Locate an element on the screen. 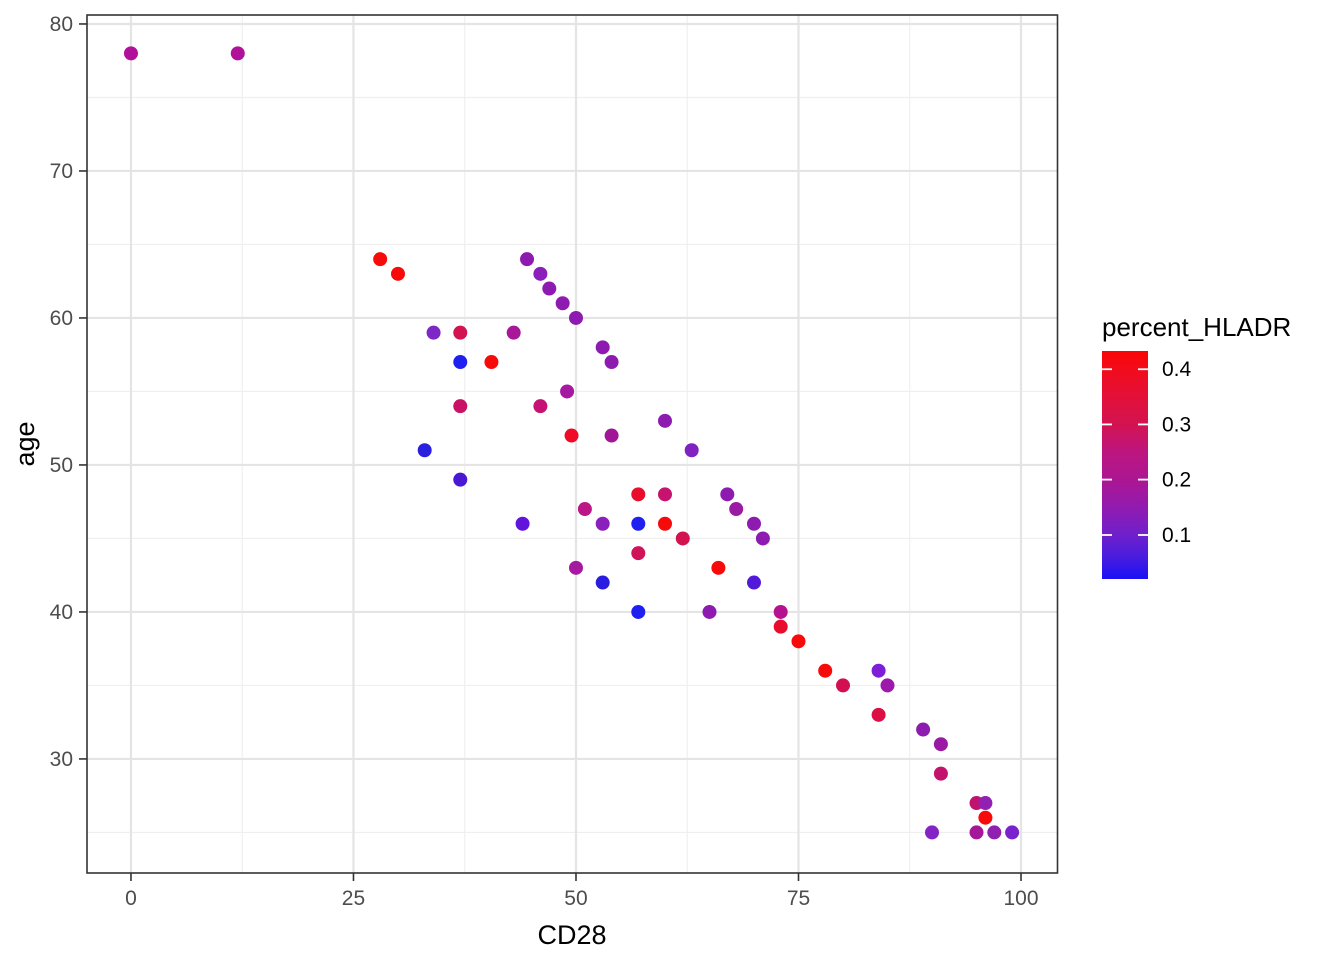 Image resolution: width=1344 pixels, height=960 pixels. x-tick-label: 25 is located at coordinates (353, 898).